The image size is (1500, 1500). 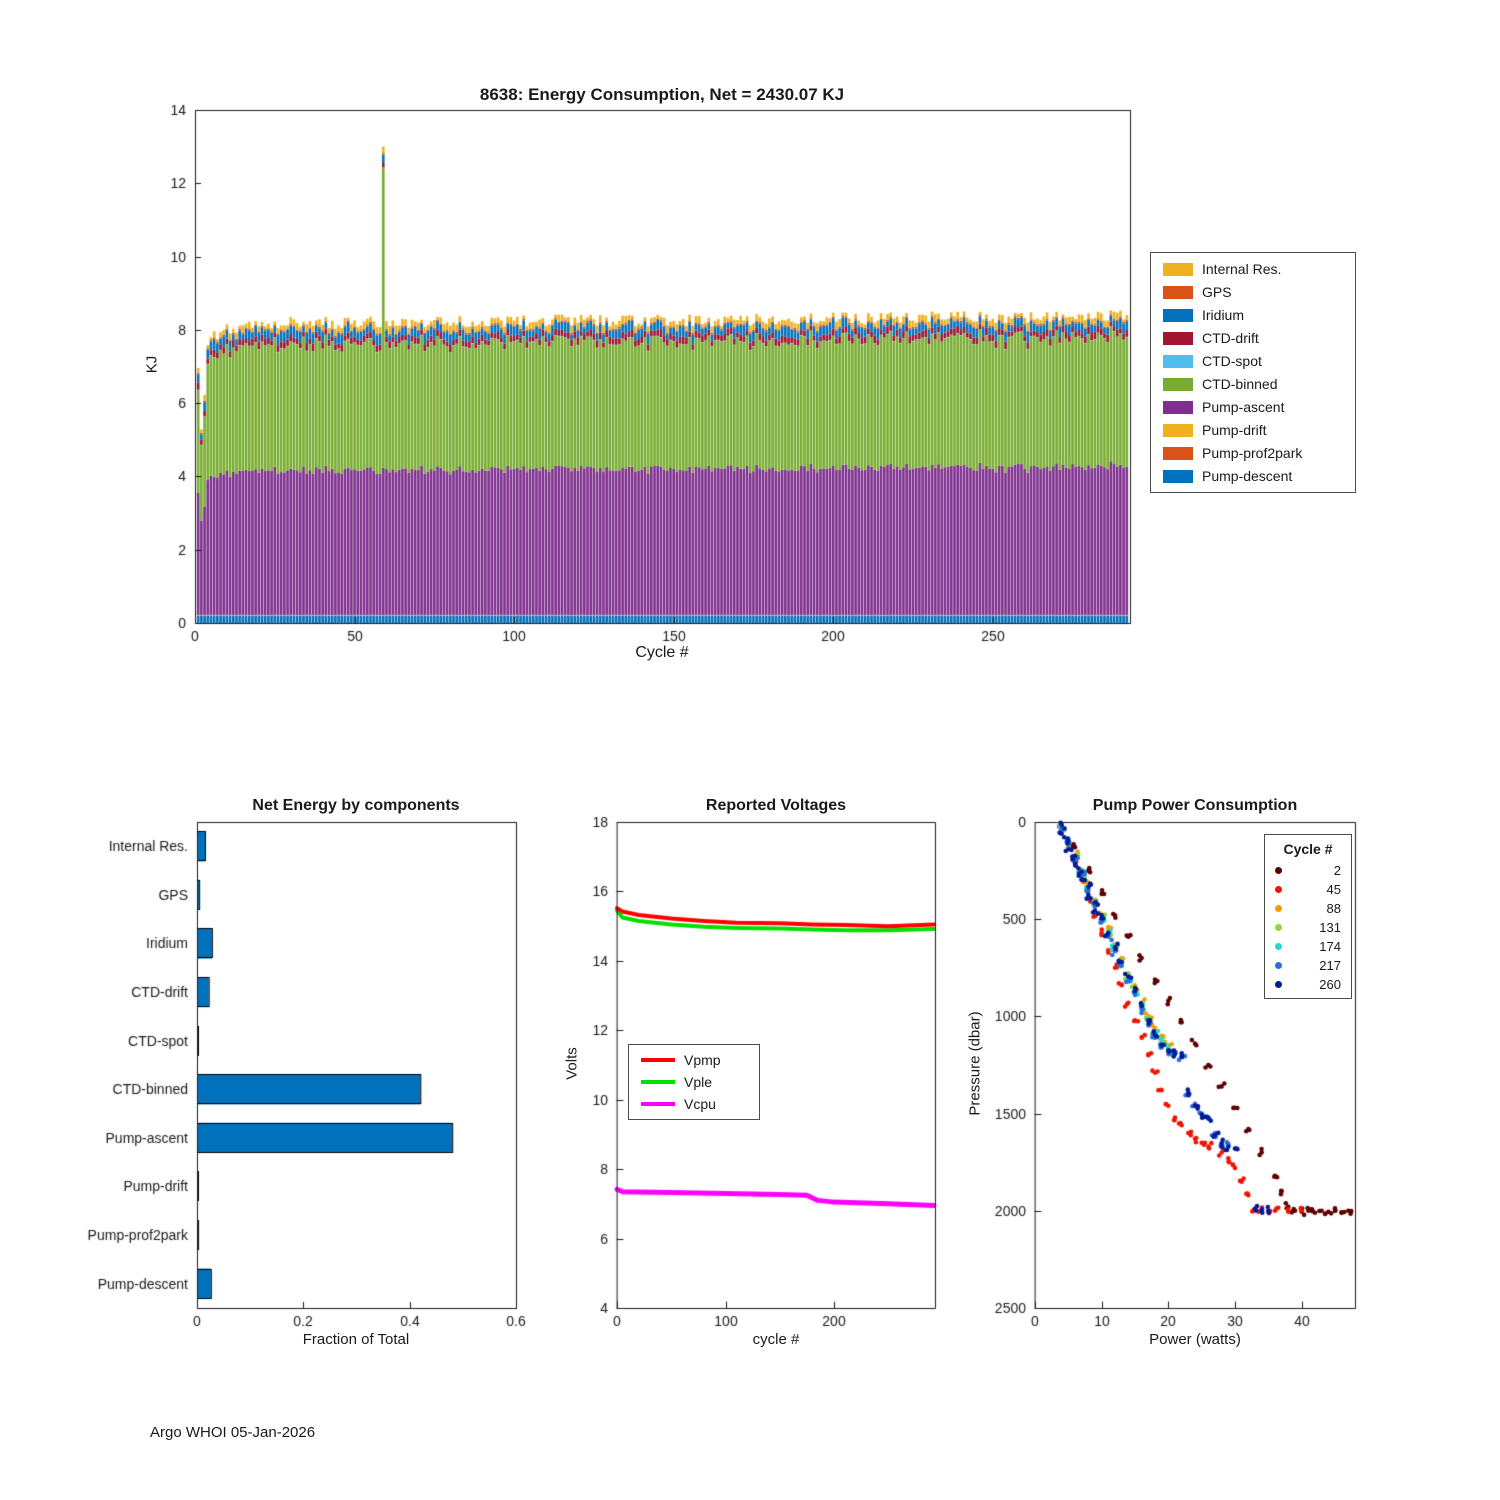 What do you see at coordinates (975, 1063) in the screenshot?
I see `pump-power-ylabel: Pressure (dbar)` at bounding box center [975, 1063].